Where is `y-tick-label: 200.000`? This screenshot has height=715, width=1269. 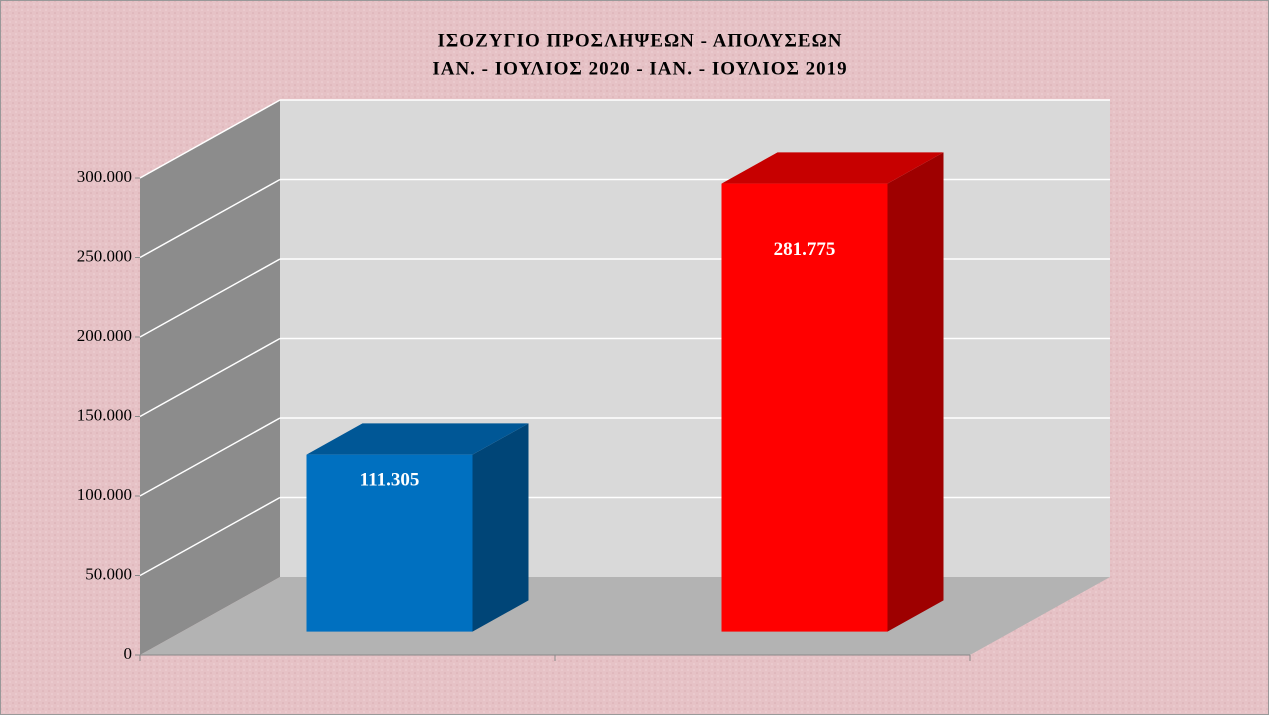
y-tick-label: 200.000 is located at coordinates (104, 335).